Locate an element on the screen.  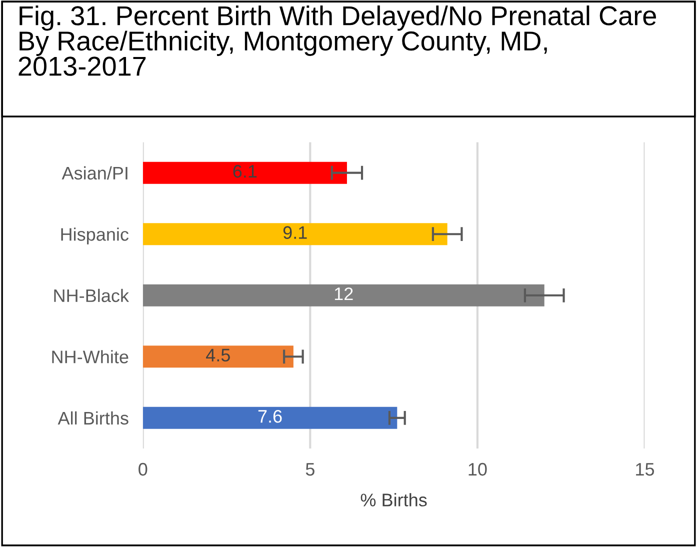
y-tick-label: NH-White is located at coordinates (90, 357).